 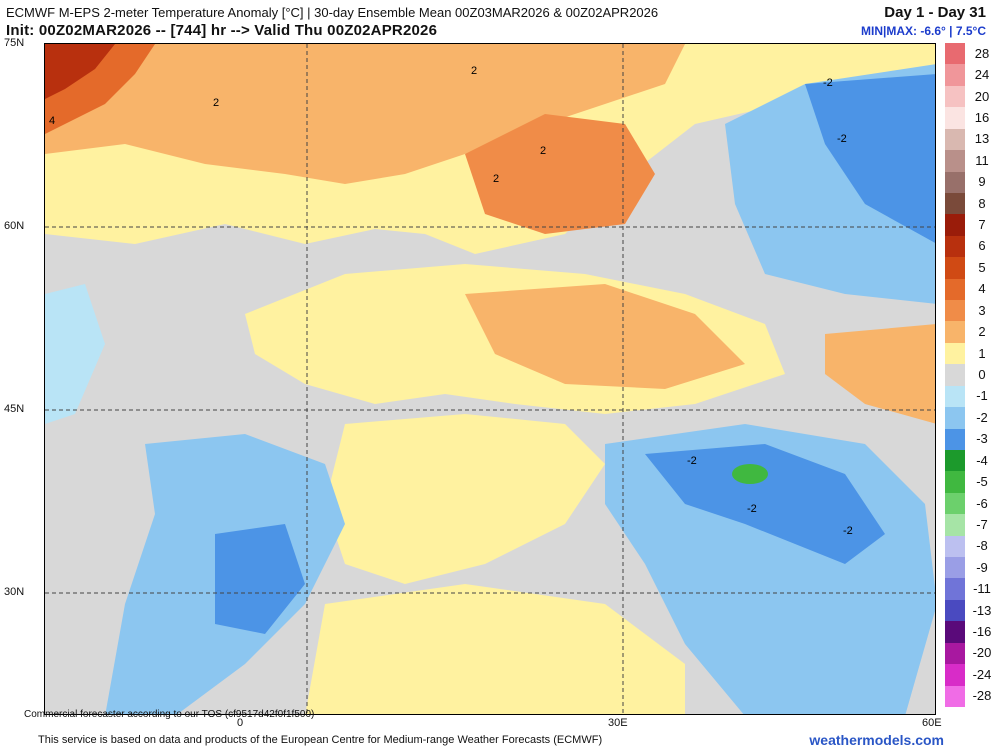 What do you see at coordinates (80, 71) in the screenshot?
I see `warm-anomaly-greenland-core` at bounding box center [80, 71].